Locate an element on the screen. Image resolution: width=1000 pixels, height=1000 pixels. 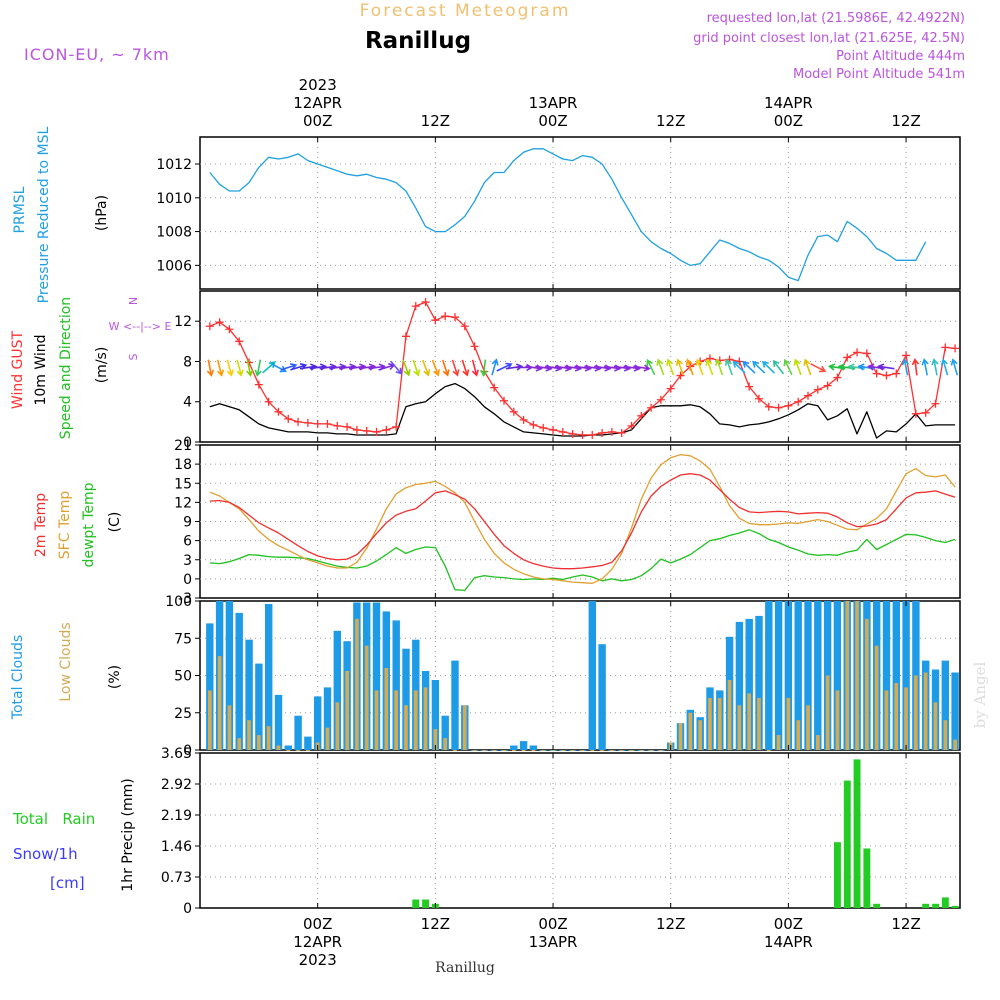
pressure-label-2: Pressure Reduced to MSL is located at coordinates (44, 214).